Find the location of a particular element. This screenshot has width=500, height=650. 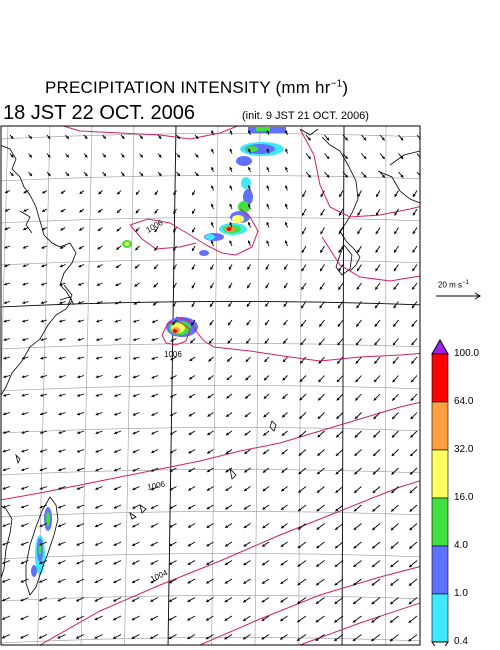

colorbar-label: 16.0 is located at coordinates (464, 497).